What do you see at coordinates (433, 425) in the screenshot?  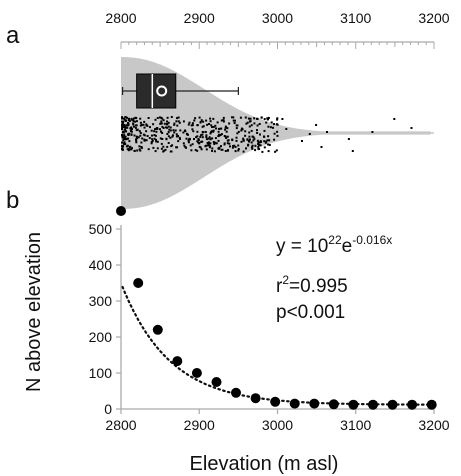 I see `panel-b-x-tick-label: 3200` at bounding box center [433, 425].